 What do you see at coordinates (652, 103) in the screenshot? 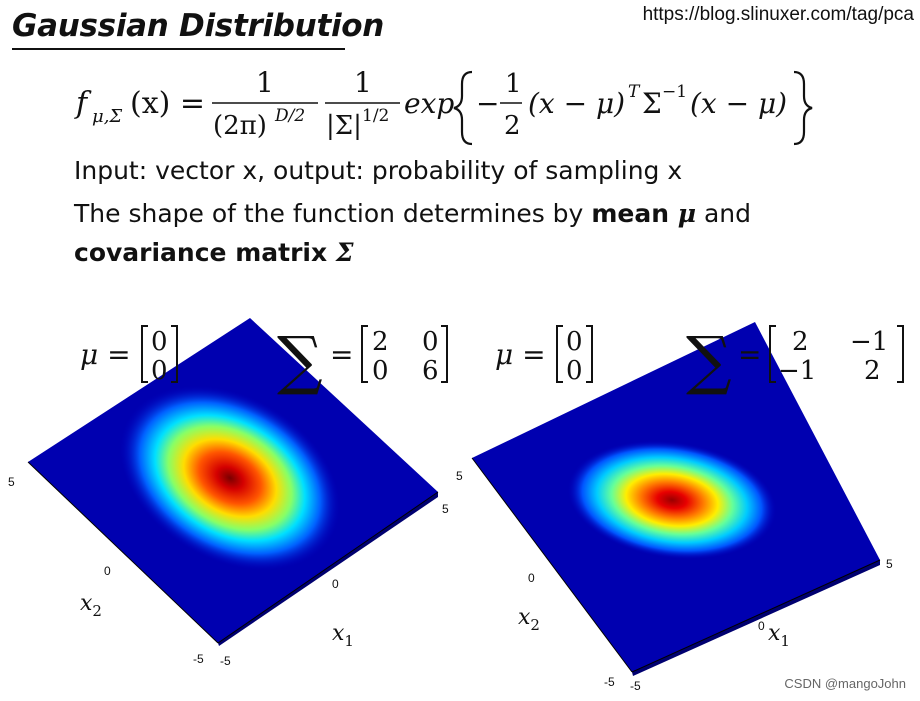
I see `formula-sigma: Σ` at bounding box center [652, 103].